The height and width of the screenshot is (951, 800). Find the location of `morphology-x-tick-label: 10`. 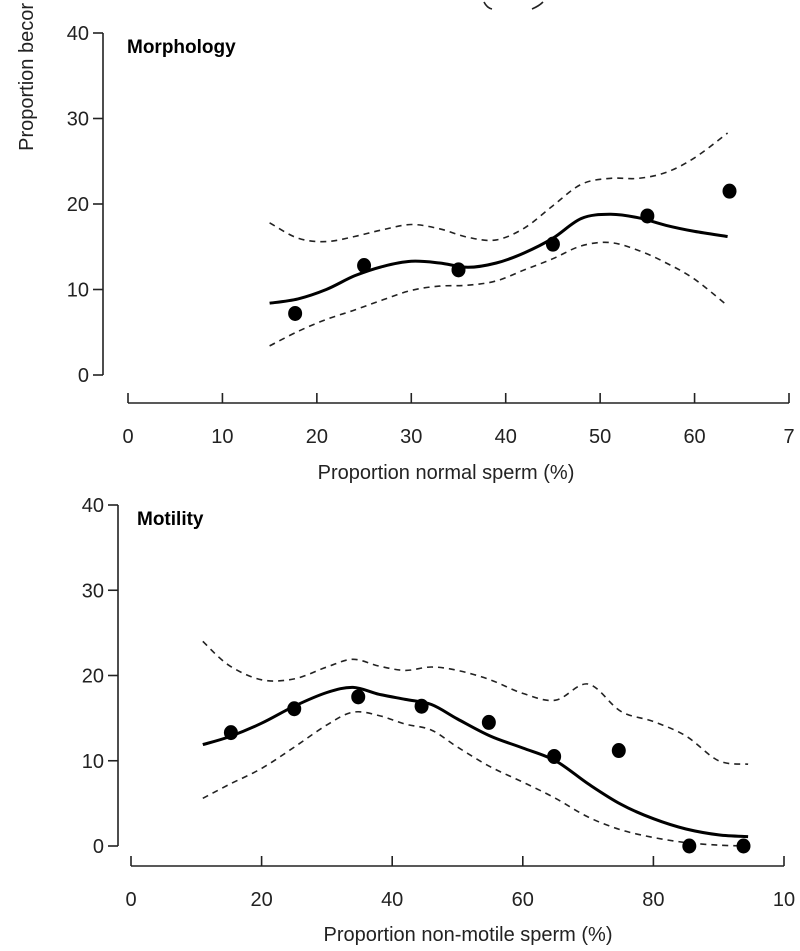

morphology-x-tick-label: 10 is located at coordinates (222, 437).